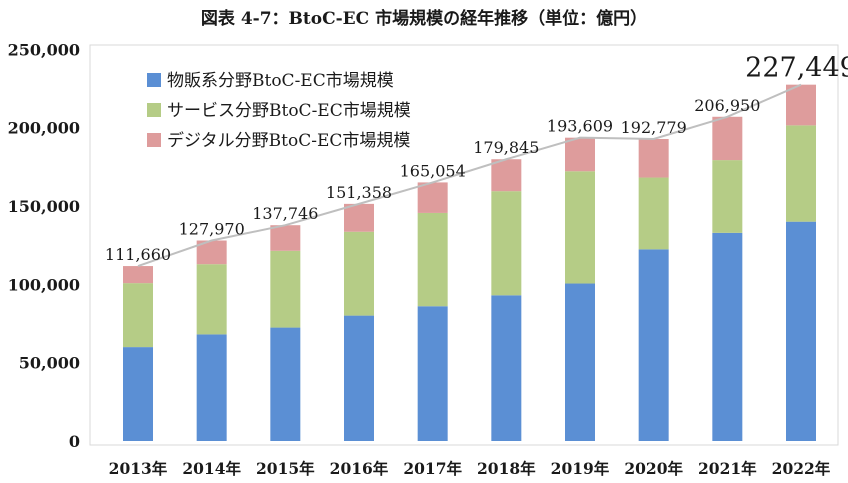 This screenshot has width=848, height=483. I want to click on x-tick-label: 2017年, so click(432, 468).